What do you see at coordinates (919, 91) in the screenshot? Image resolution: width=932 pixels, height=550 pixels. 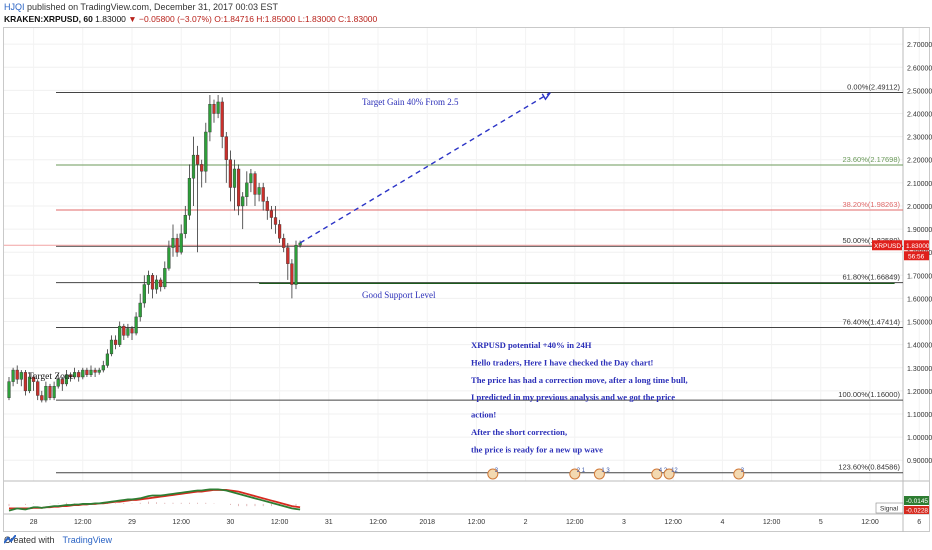 I see `y-tick-label: 2.50000` at bounding box center [919, 91].